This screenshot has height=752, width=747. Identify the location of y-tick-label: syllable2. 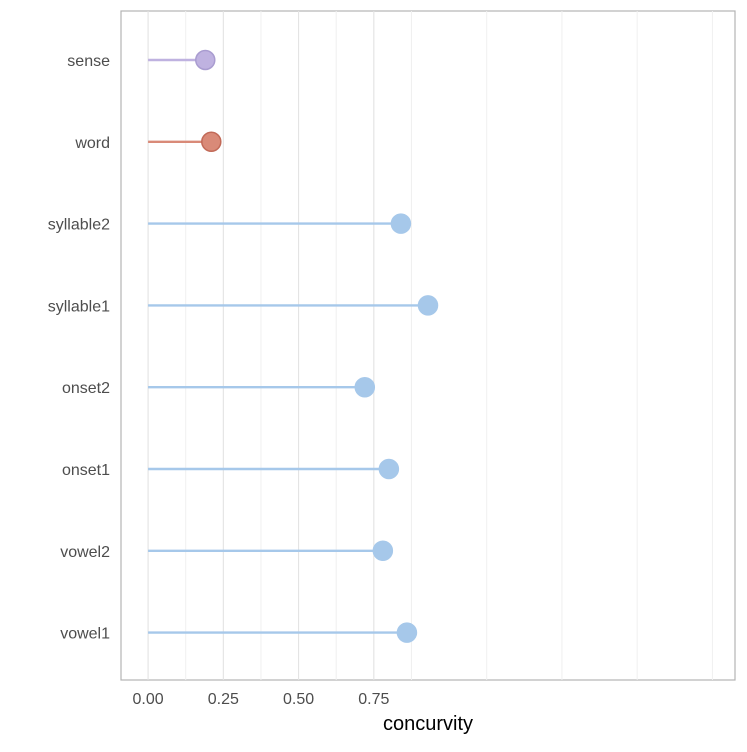
(79, 225).